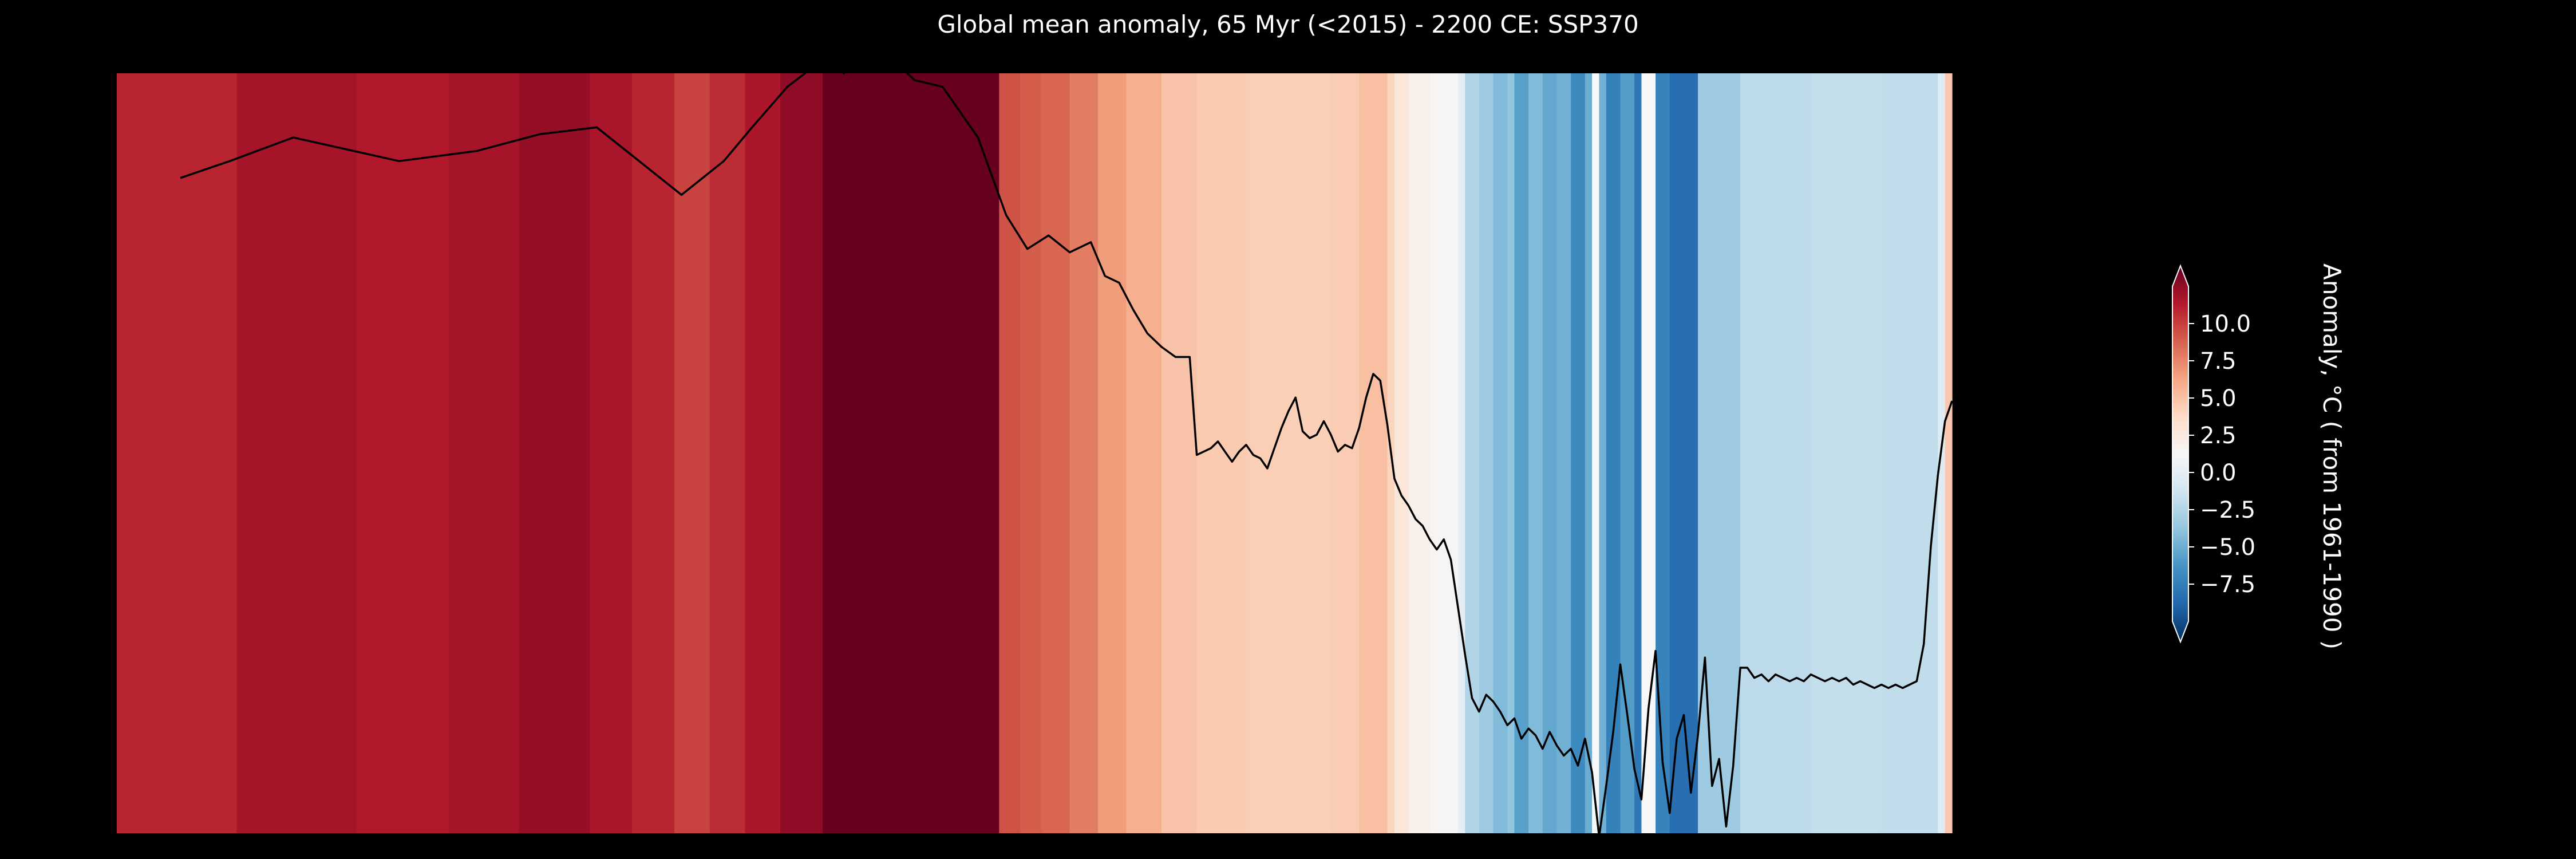  What do you see at coordinates (2225, 324) in the screenshot?
I see `colorbar-tick-label: 10.0` at bounding box center [2225, 324].